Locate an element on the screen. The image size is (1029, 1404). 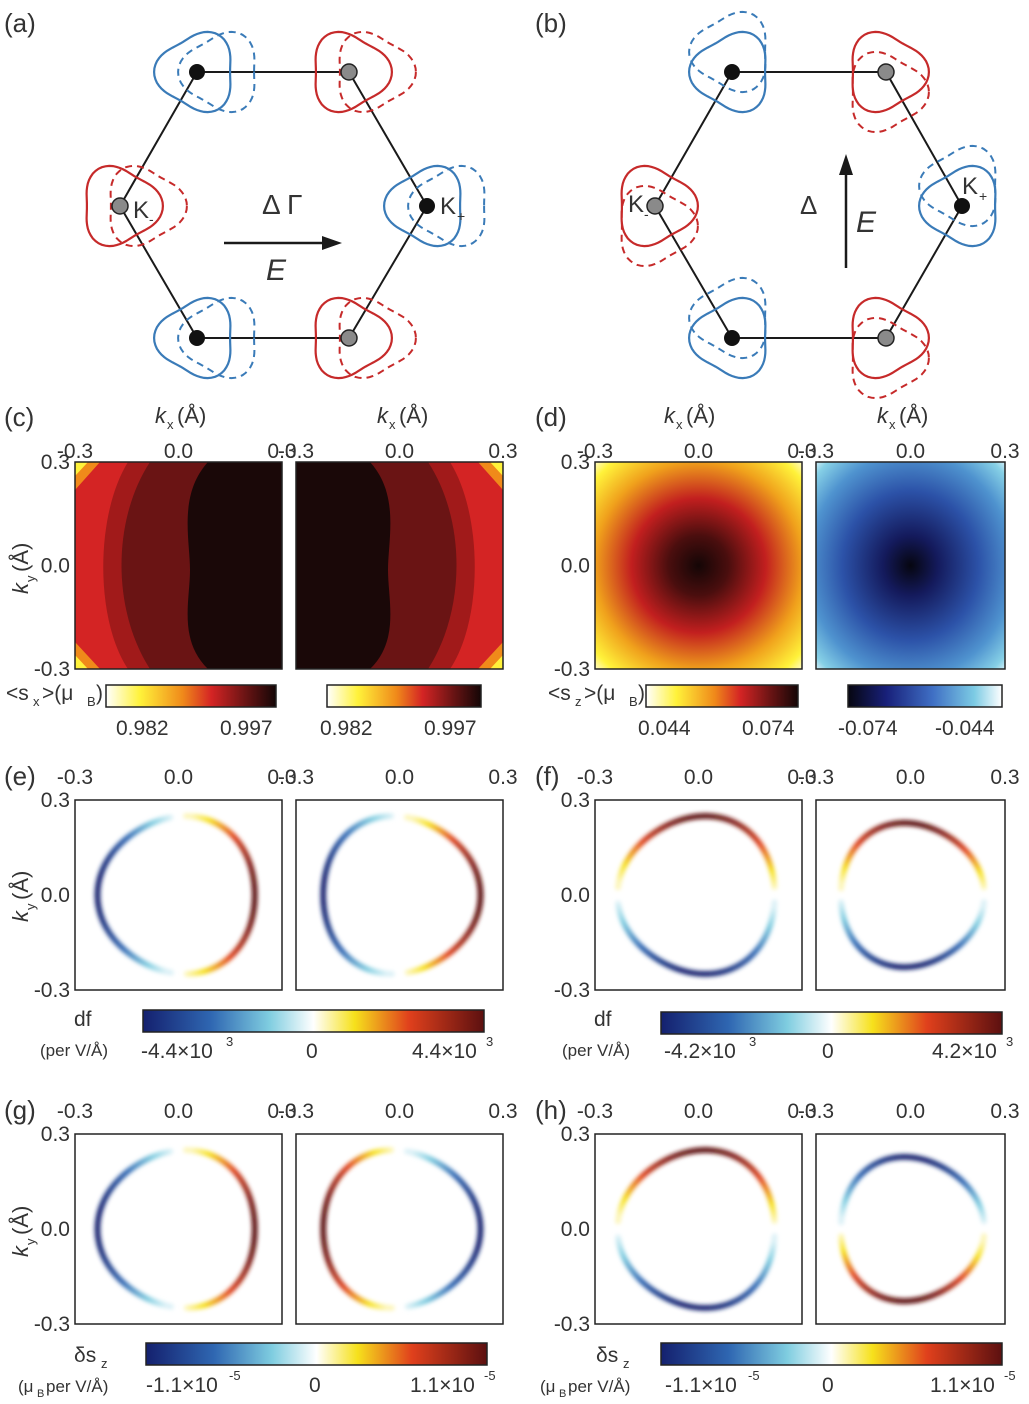
colorbar-label: δs is located at coordinates (85, 1355).